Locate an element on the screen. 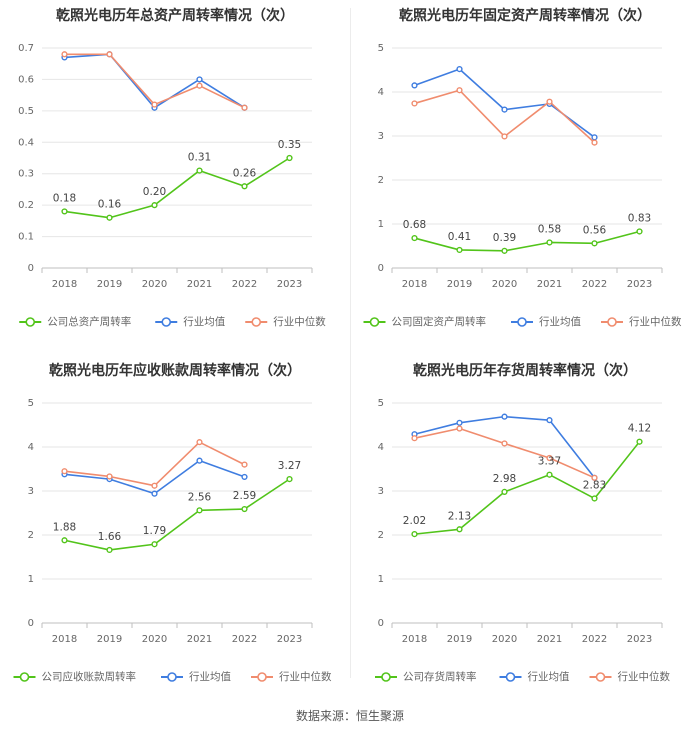 The image size is (700, 733). data-label: 1.79 is located at coordinates (154, 531).